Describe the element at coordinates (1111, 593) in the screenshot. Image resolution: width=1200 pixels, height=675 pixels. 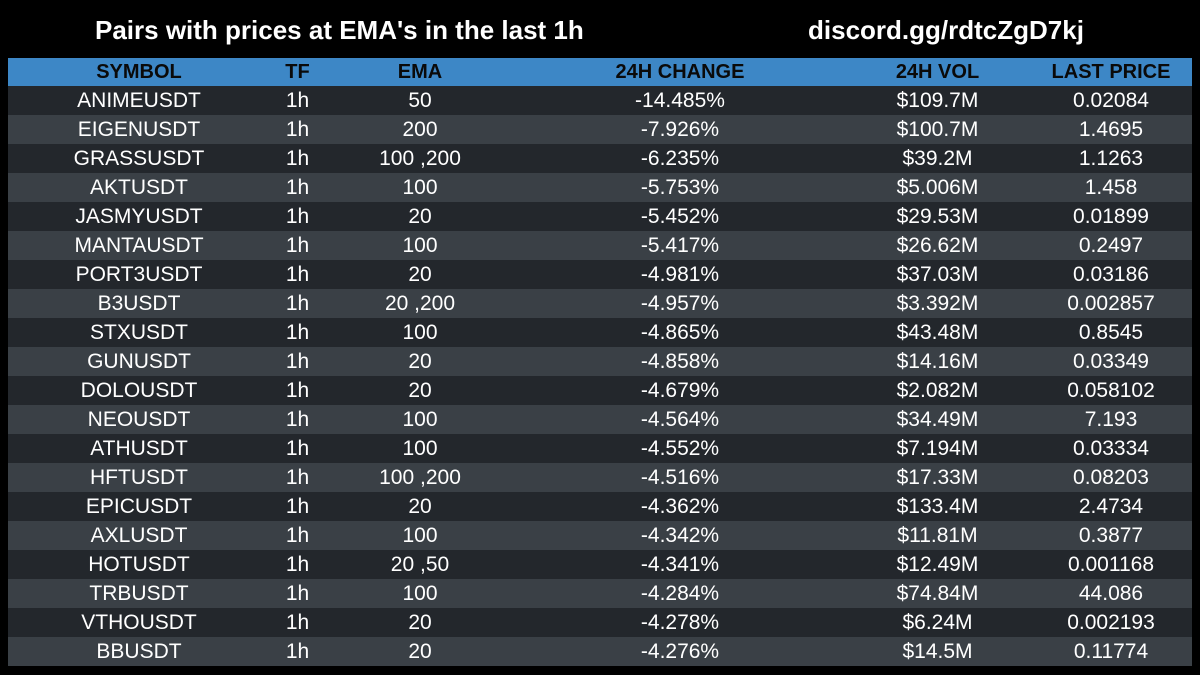
I see `price-cell: 44.086` at that location.